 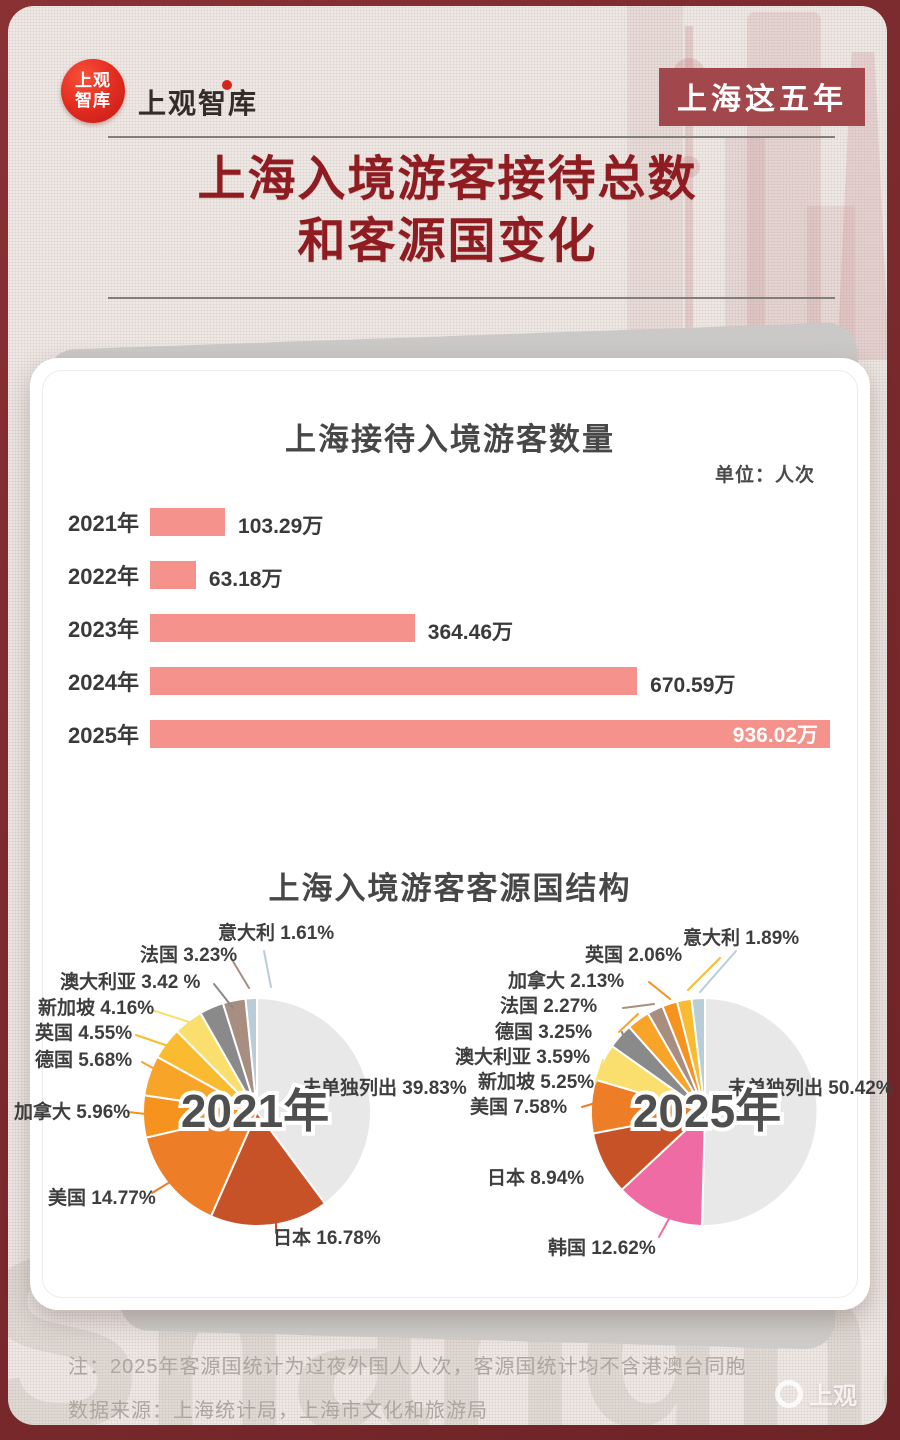 I want to click on brand-logo-line1: 上观, so click(x=93, y=81).